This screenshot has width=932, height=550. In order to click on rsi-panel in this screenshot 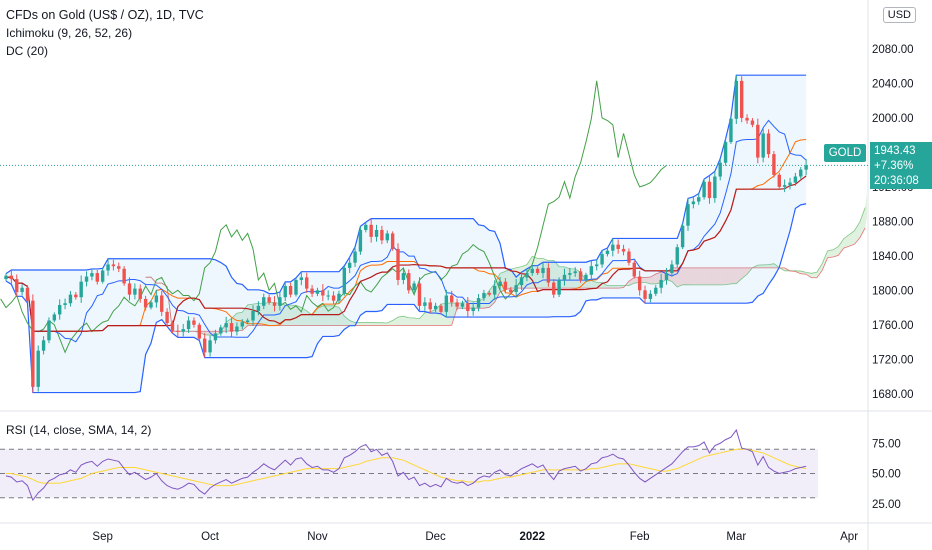, I will do `click(409, 465)`.